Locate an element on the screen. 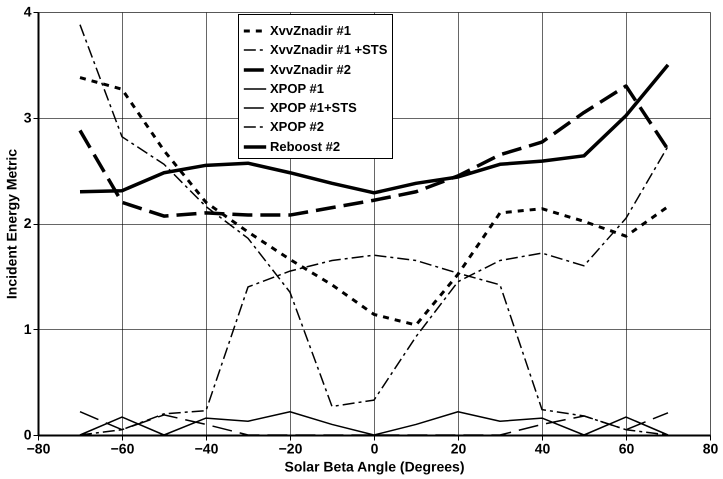 The height and width of the screenshot is (479, 723). x-tick-label: 0 is located at coordinates (374, 448).